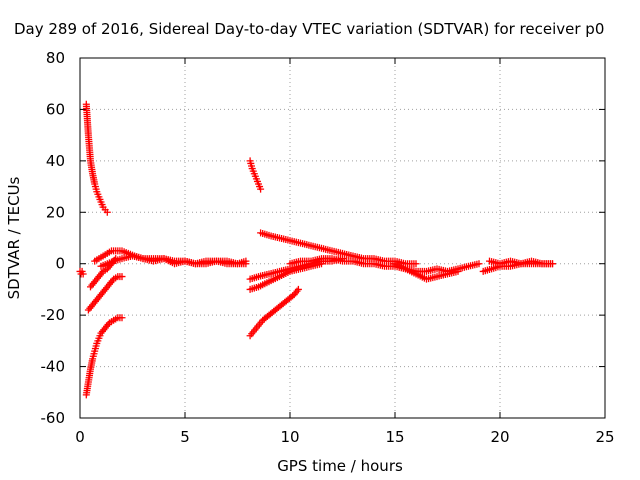 The width and height of the screenshot is (640, 480). I want to click on y-tick-label: 20, so click(55, 212).